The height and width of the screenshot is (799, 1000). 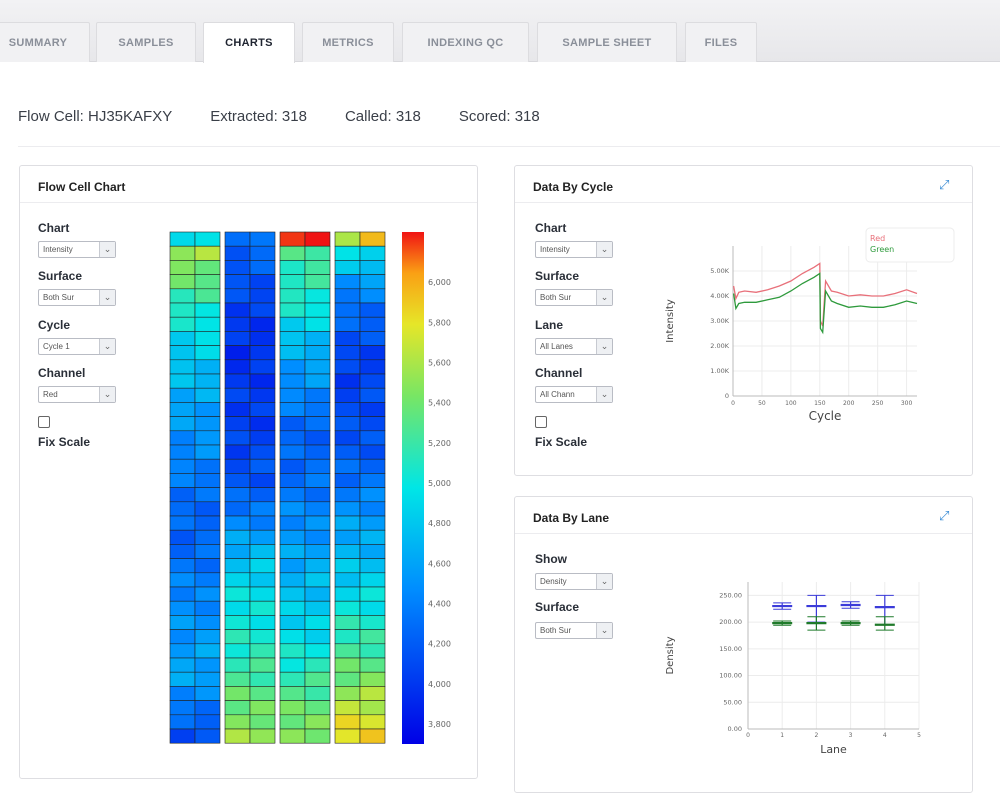 I want to click on channel-select: All Chann ⌄, so click(x=574, y=394).